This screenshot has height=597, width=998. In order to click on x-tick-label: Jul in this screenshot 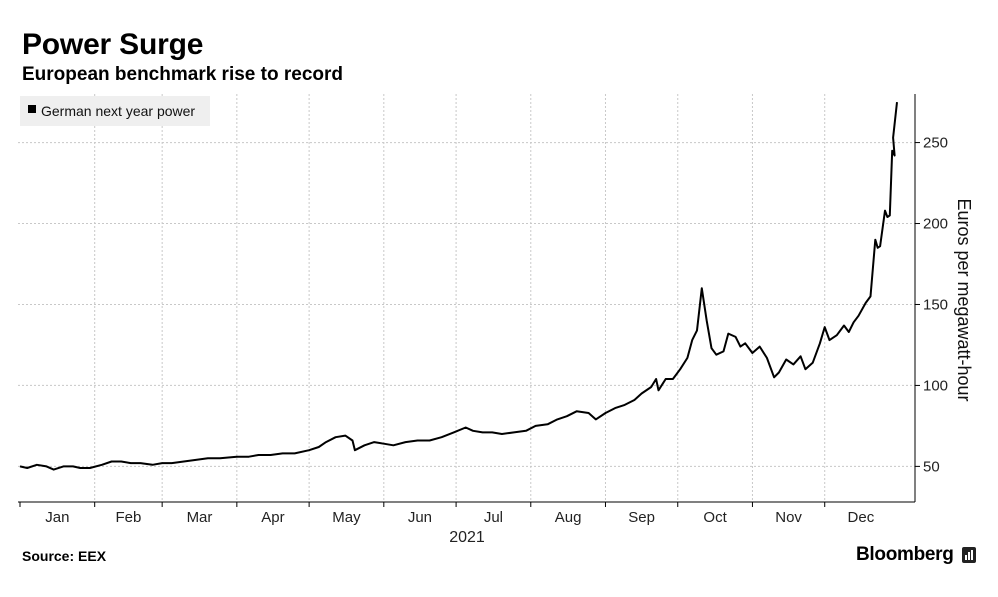, I will do `click(493, 517)`.